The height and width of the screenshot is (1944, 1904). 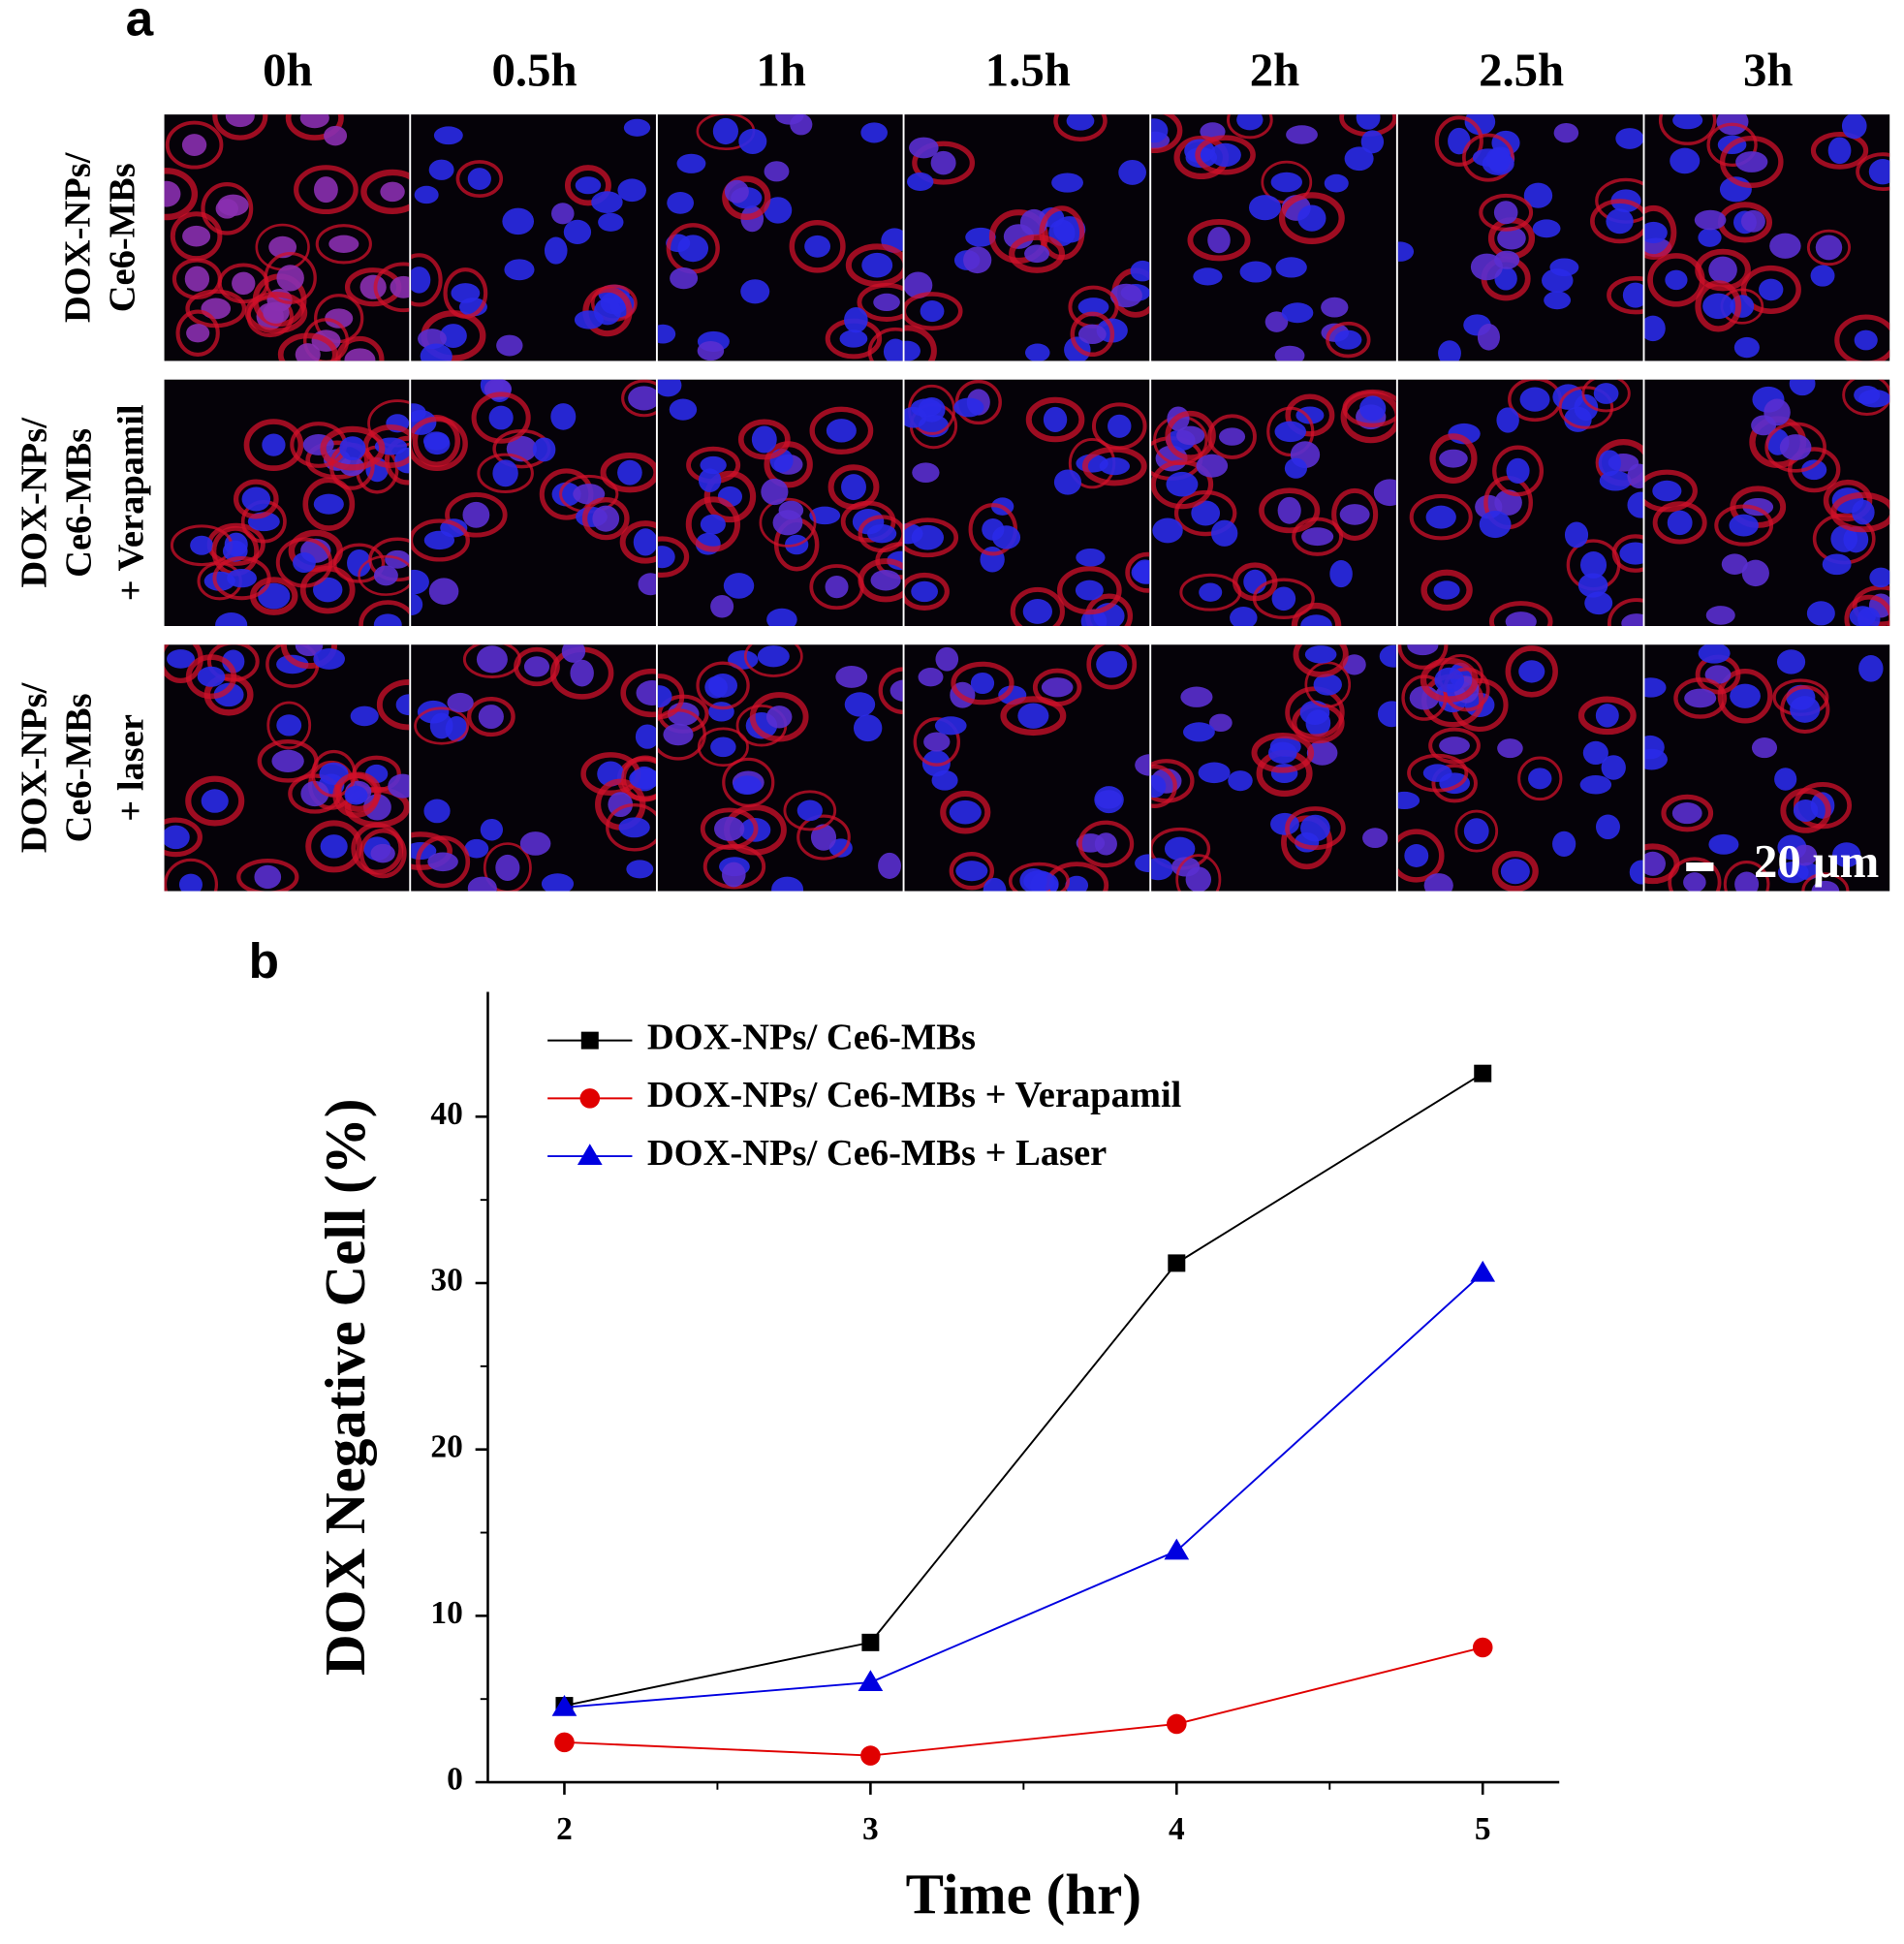 I want to click on marker, so click(x=1483, y=1073).